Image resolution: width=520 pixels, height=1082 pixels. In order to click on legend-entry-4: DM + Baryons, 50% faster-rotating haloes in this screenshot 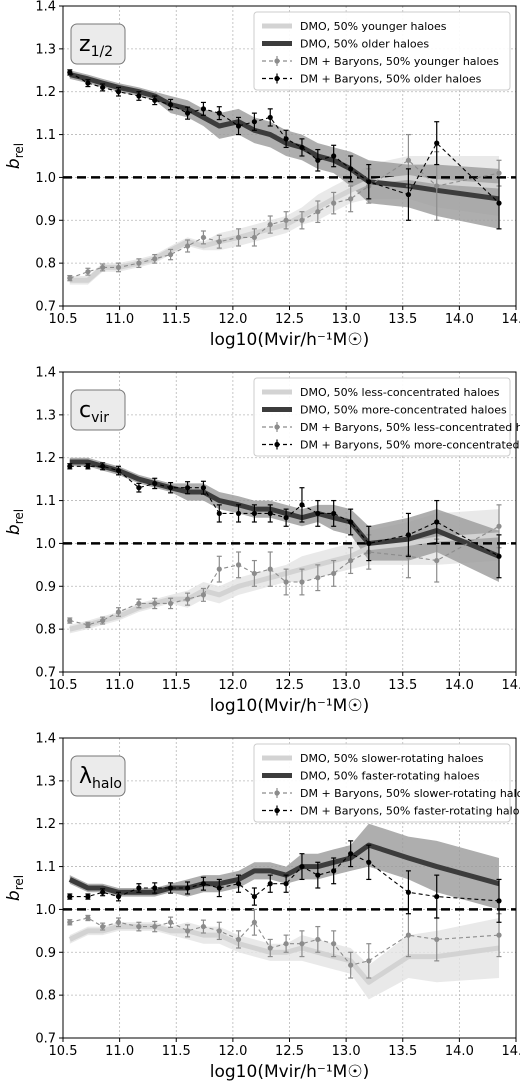, I will do `click(410, 811)`.